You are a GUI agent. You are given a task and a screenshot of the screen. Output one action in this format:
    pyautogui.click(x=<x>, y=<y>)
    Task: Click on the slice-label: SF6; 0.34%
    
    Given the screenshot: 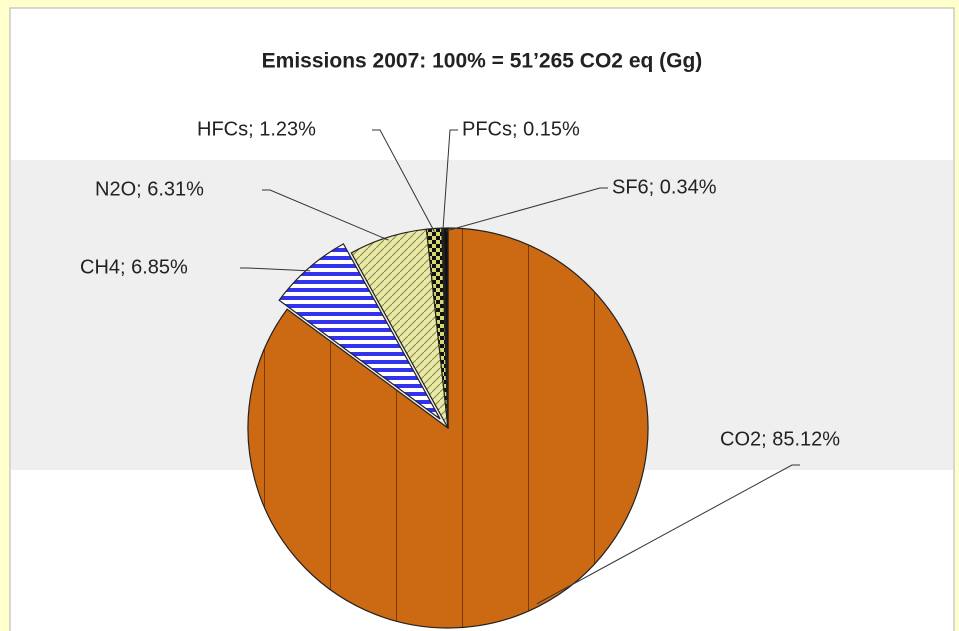 What is the action you would take?
    pyautogui.click(x=664, y=187)
    